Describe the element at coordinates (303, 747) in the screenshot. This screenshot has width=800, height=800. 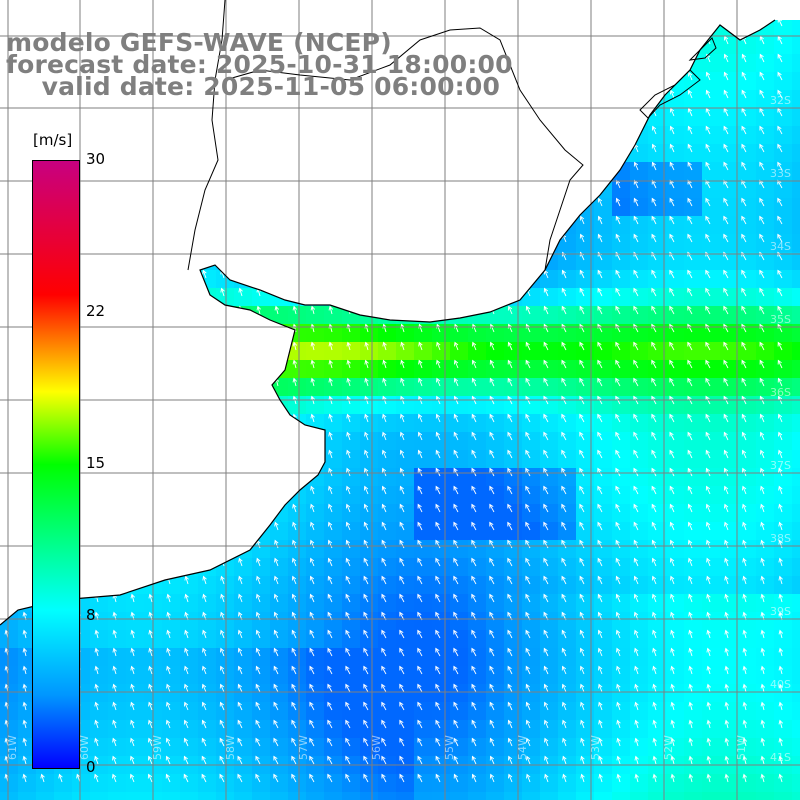
I see `longitude-label: 57W` at that location.